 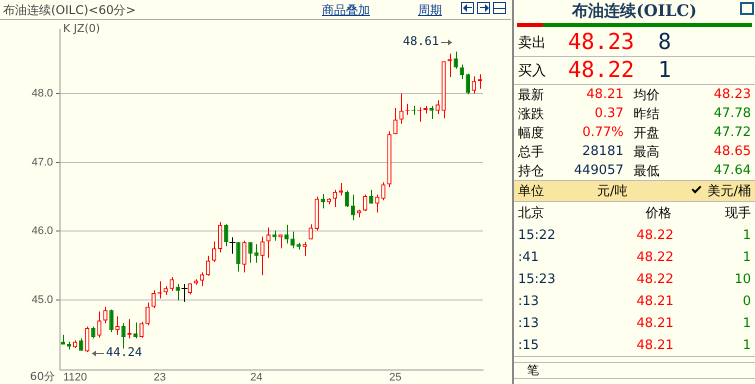 What do you see at coordinates (729, 191) in the screenshot?
I see `text: 美元/桶` at bounding box center [729, 191].